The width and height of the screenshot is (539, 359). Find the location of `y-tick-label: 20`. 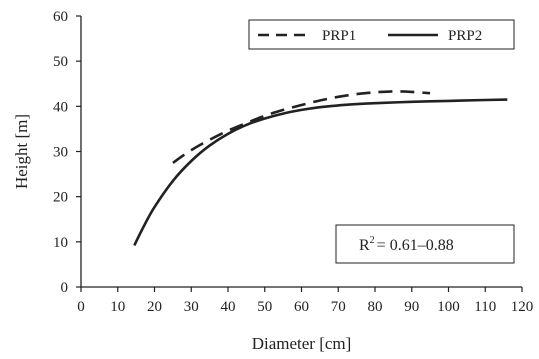

y-tick-label: 20 is located at coordinates (60, 198).